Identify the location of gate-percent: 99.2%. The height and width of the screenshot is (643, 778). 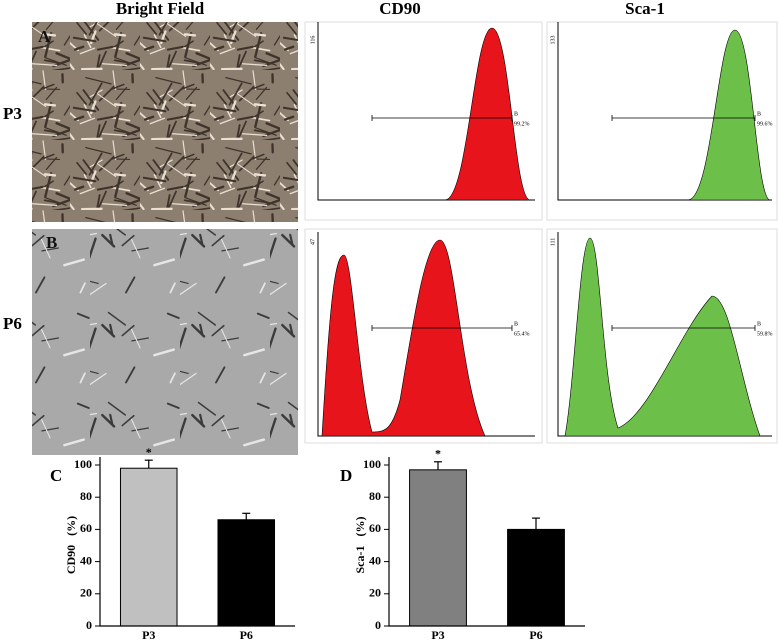
(522, 124).